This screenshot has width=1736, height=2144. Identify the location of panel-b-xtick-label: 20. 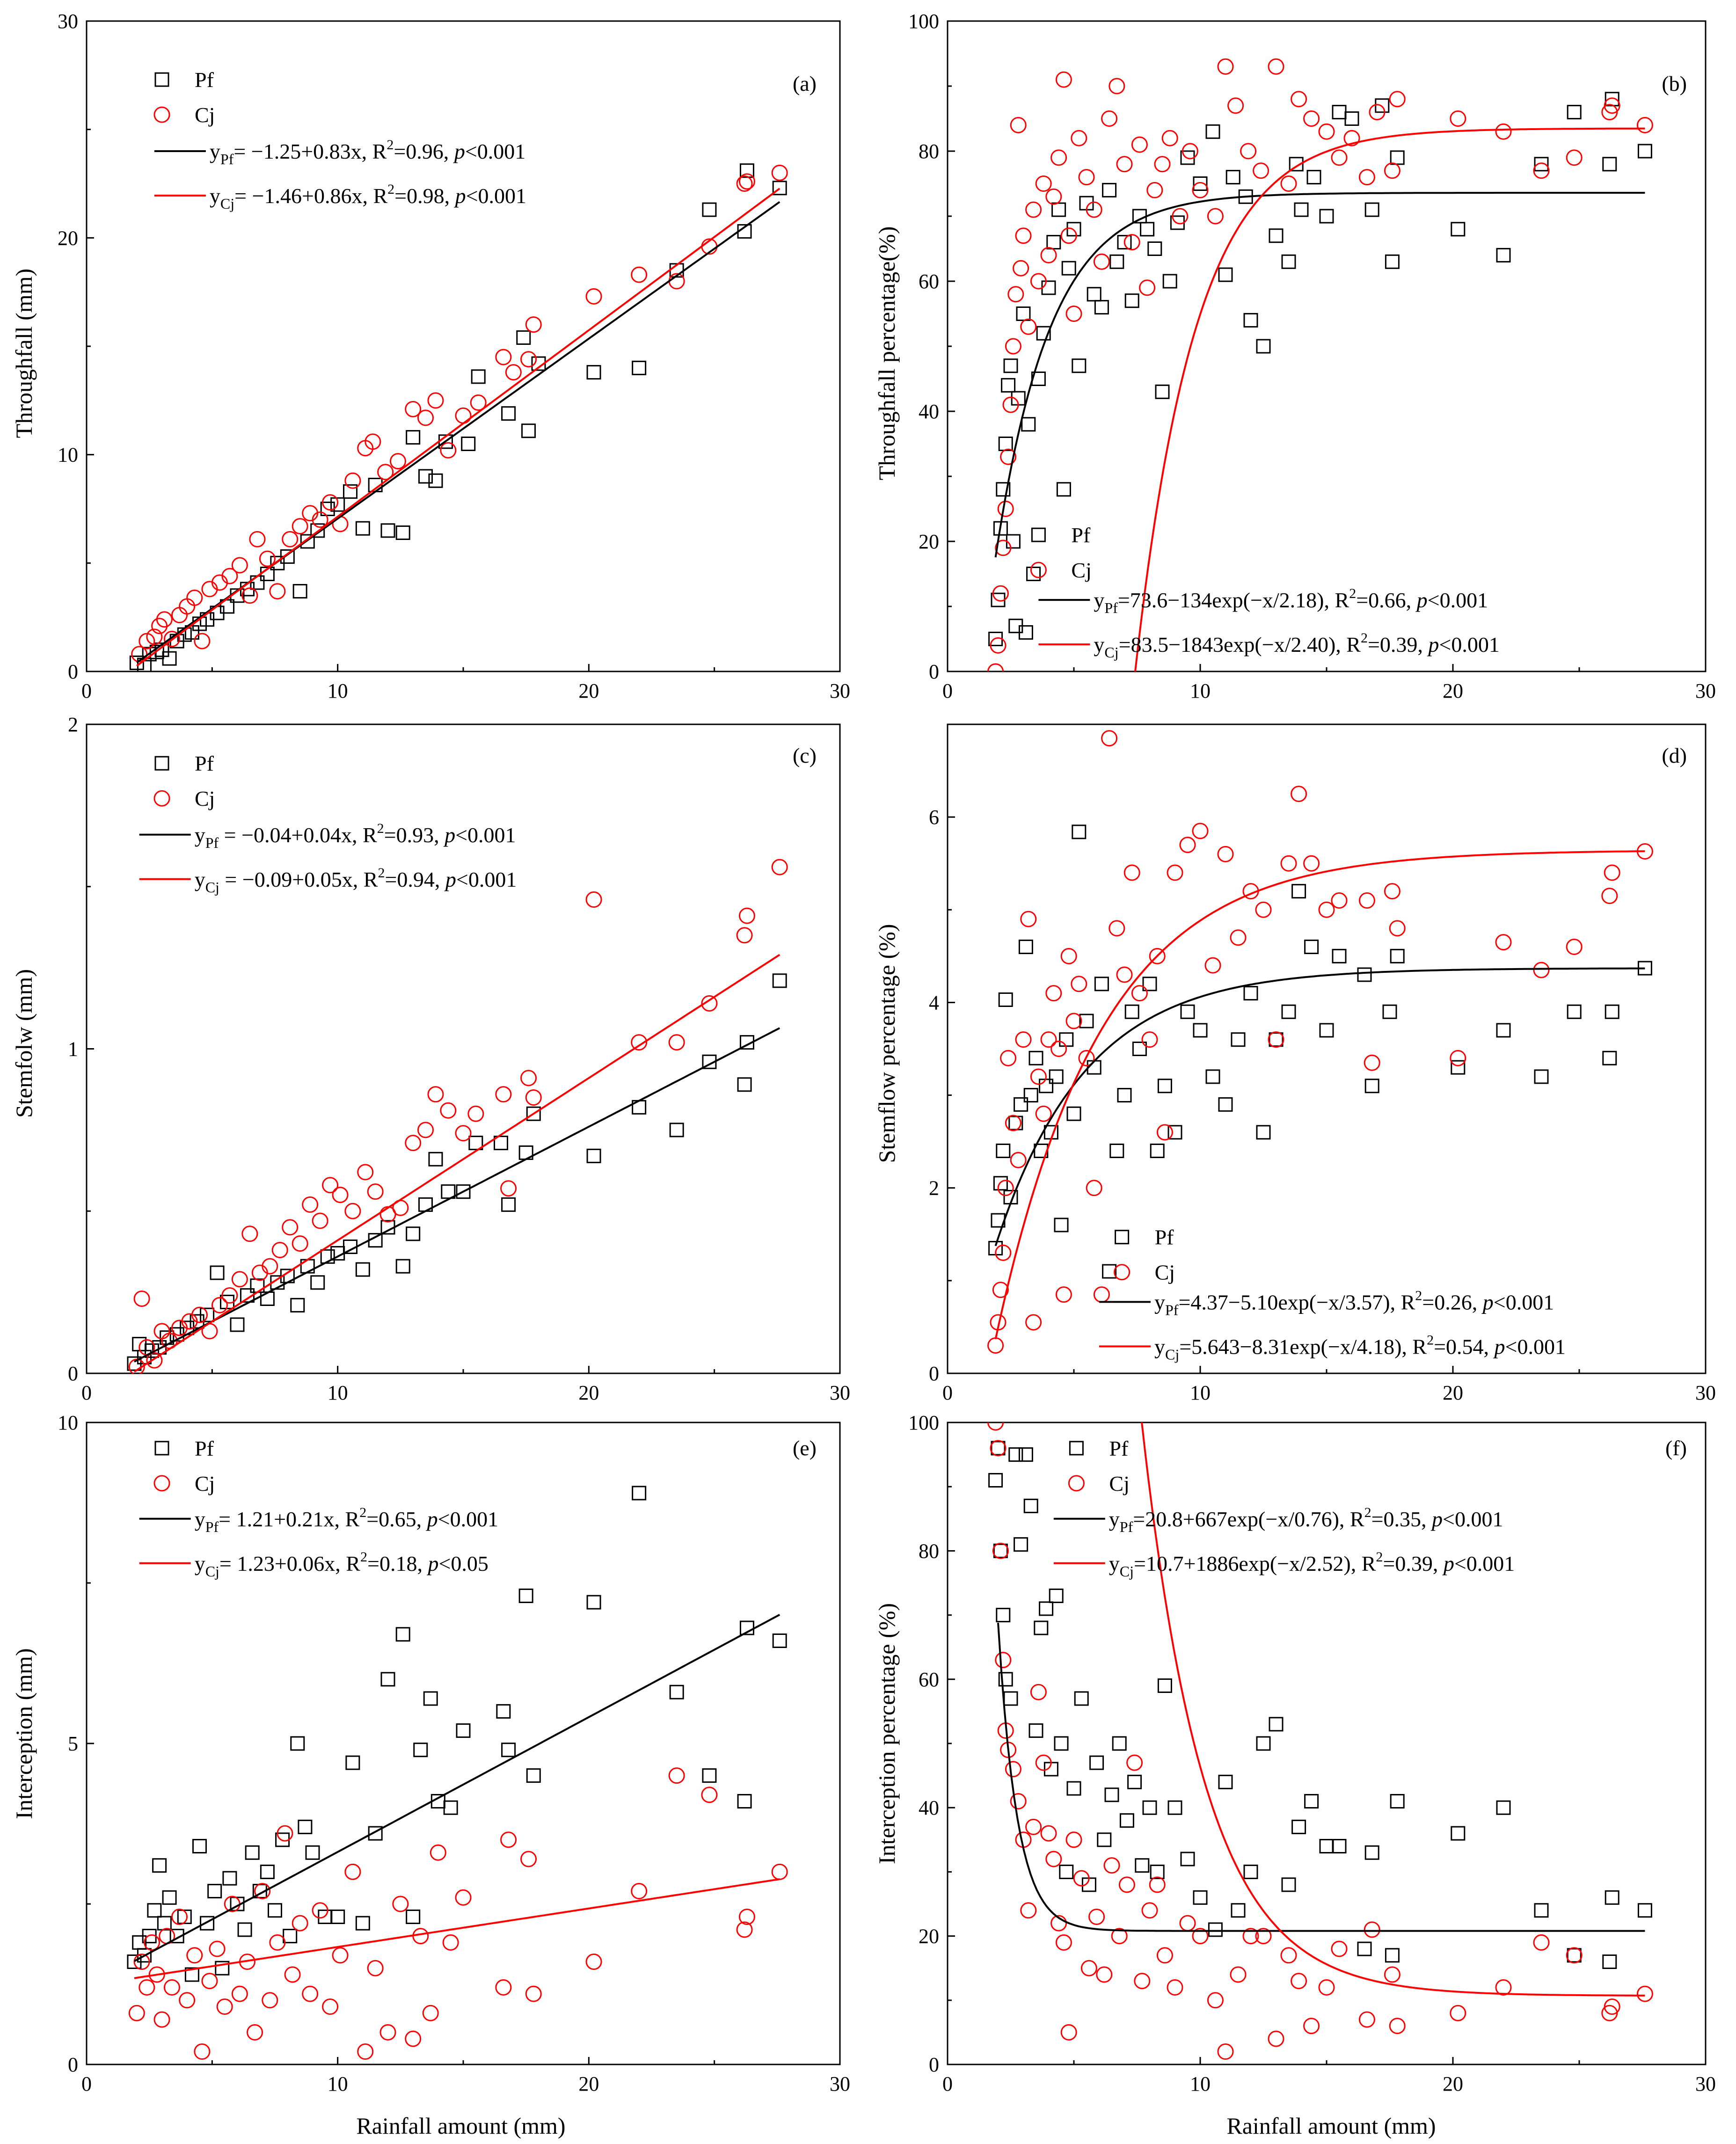
(1453, 690).